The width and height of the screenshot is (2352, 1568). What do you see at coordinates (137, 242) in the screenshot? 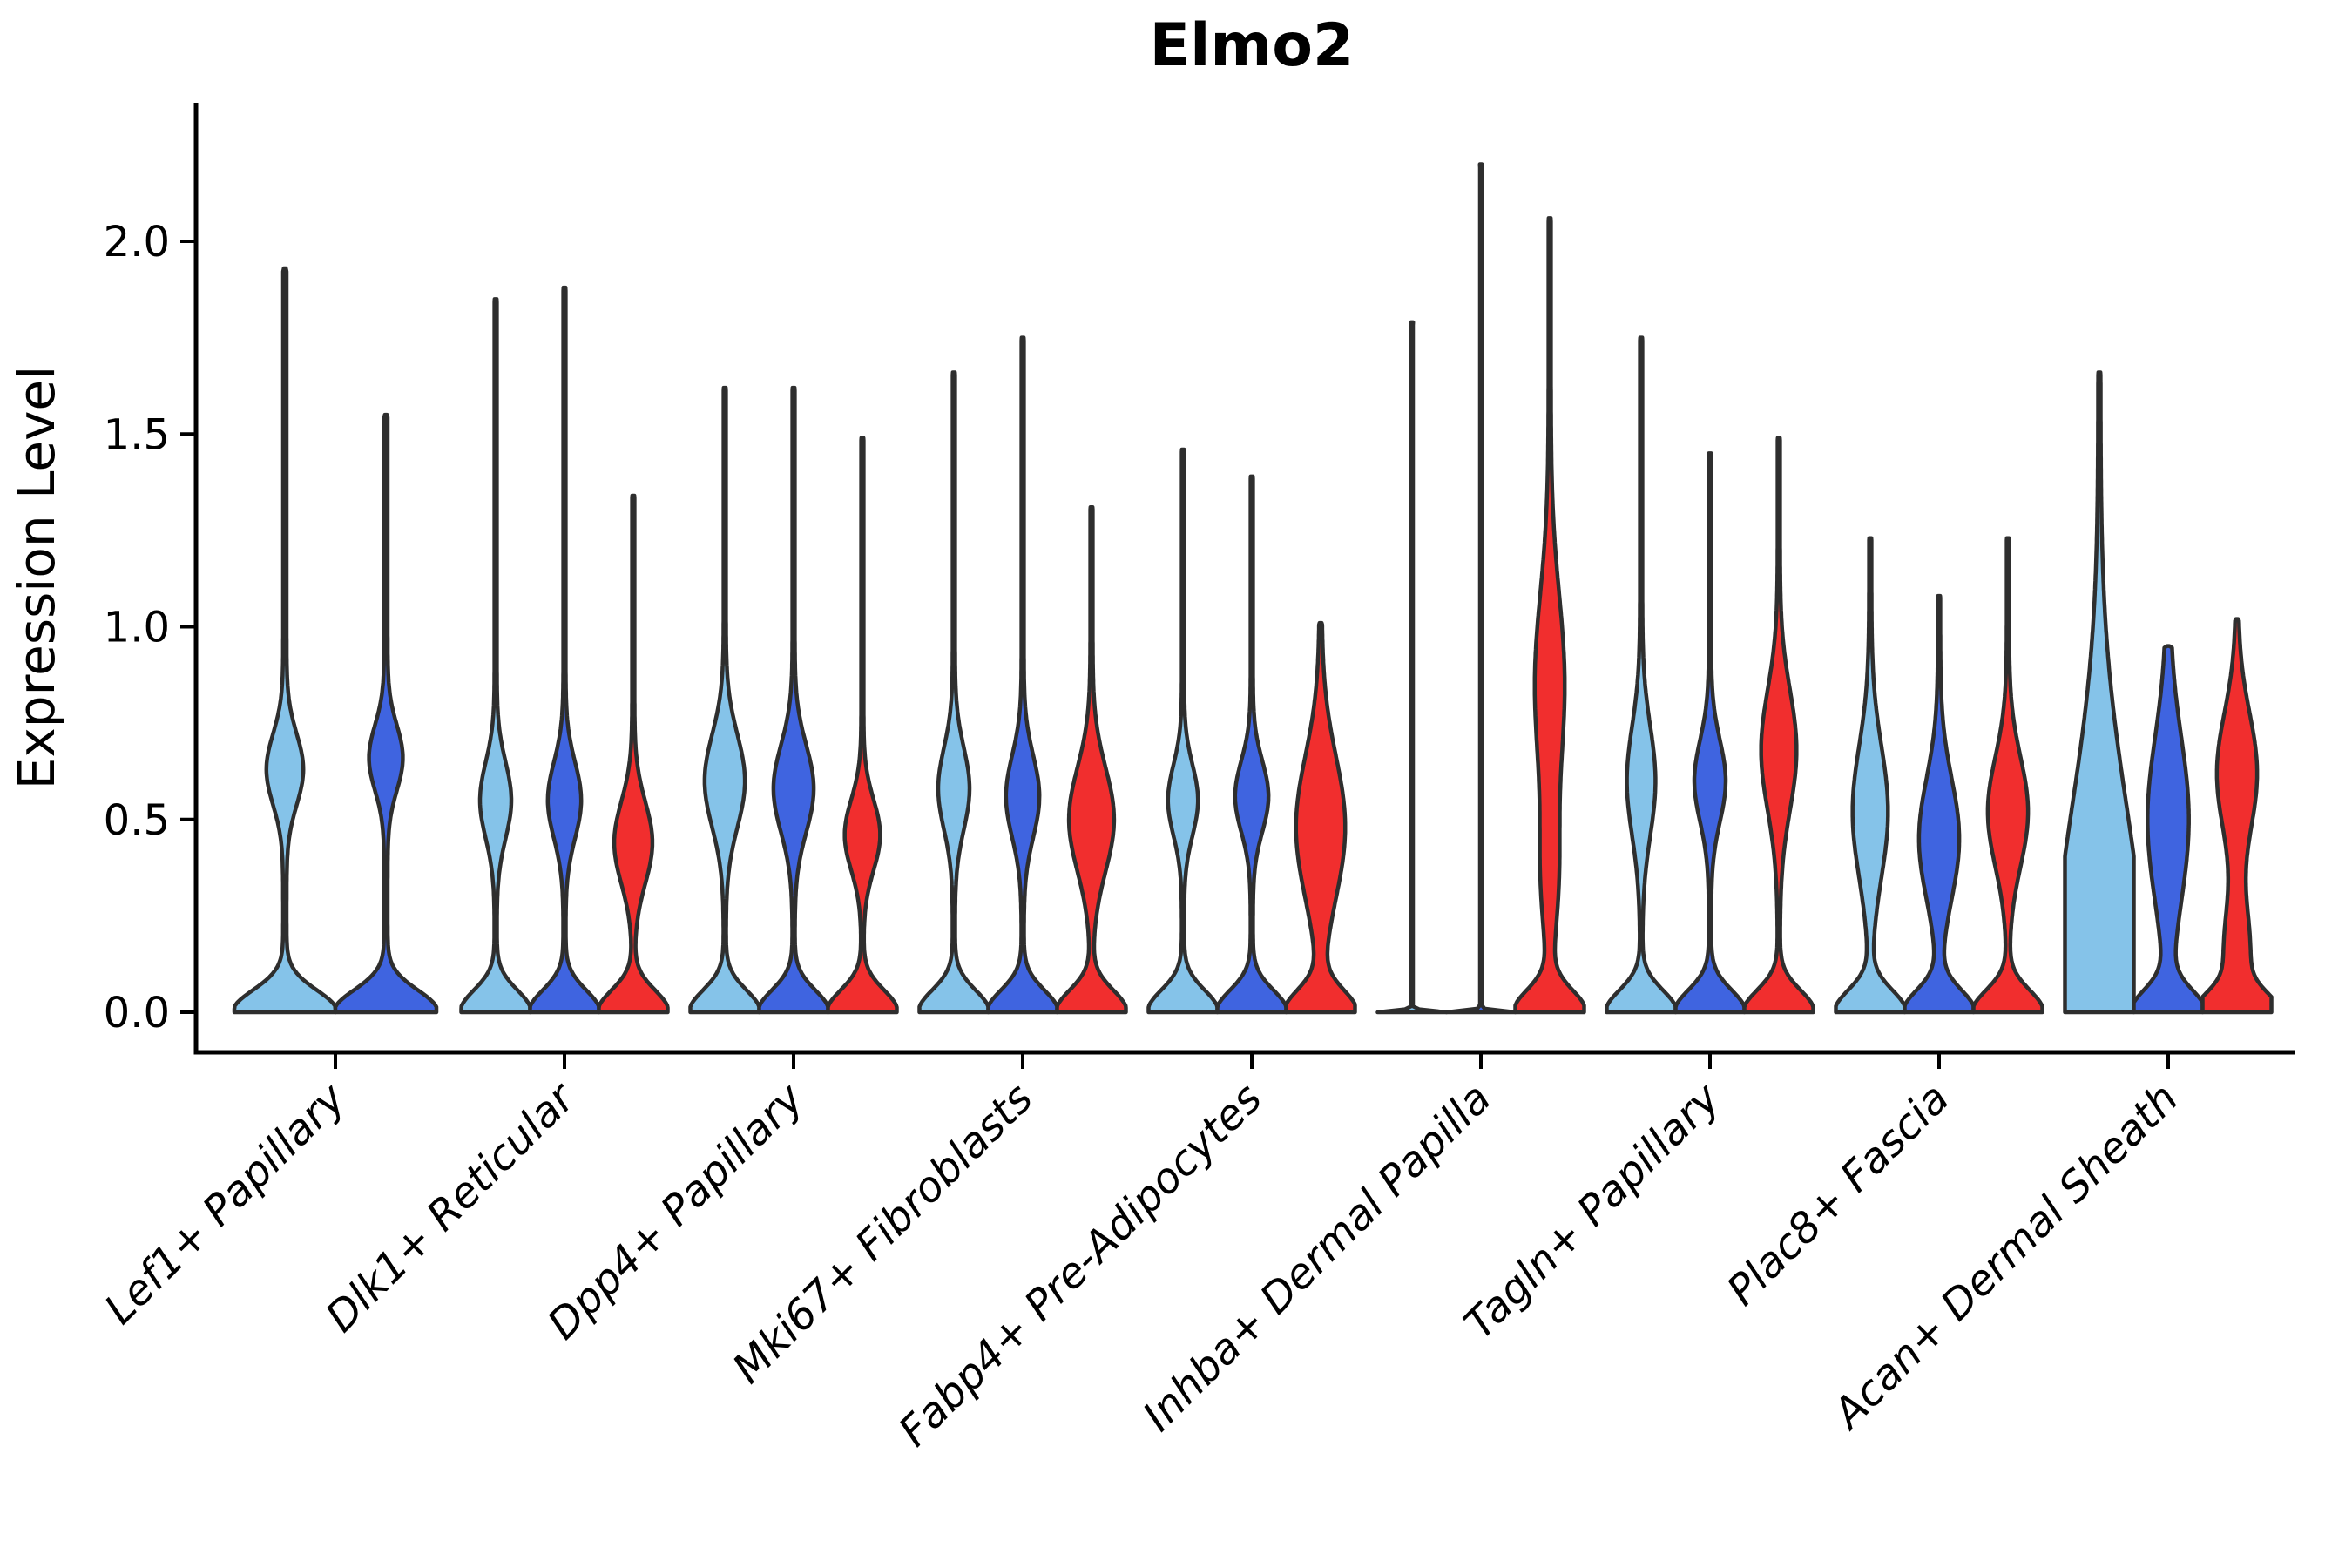
I see `y-tick-label: 2.0` at bounding box center [137, 242].